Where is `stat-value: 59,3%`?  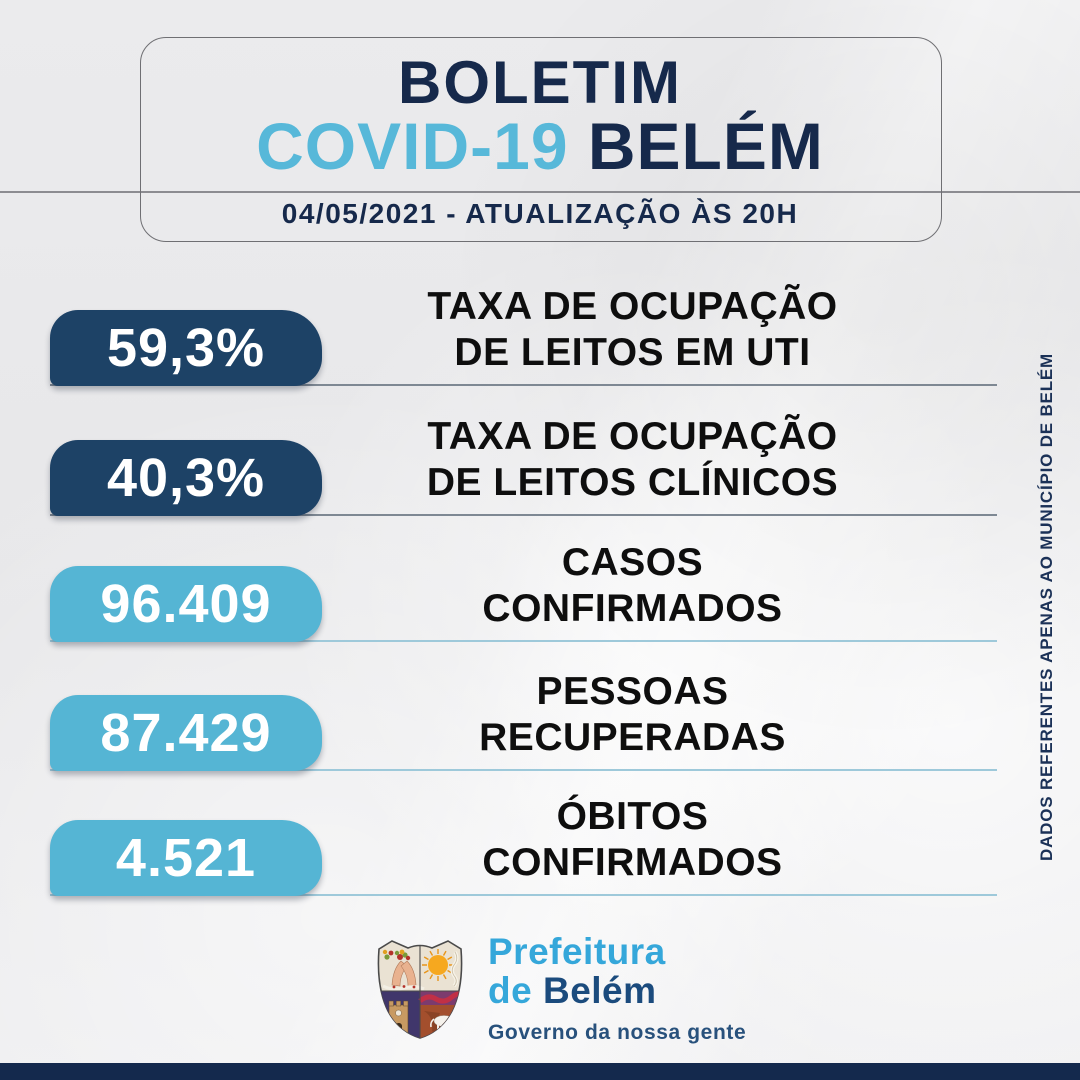 stat-value: 59,3% is located at coordinates (186, 348).